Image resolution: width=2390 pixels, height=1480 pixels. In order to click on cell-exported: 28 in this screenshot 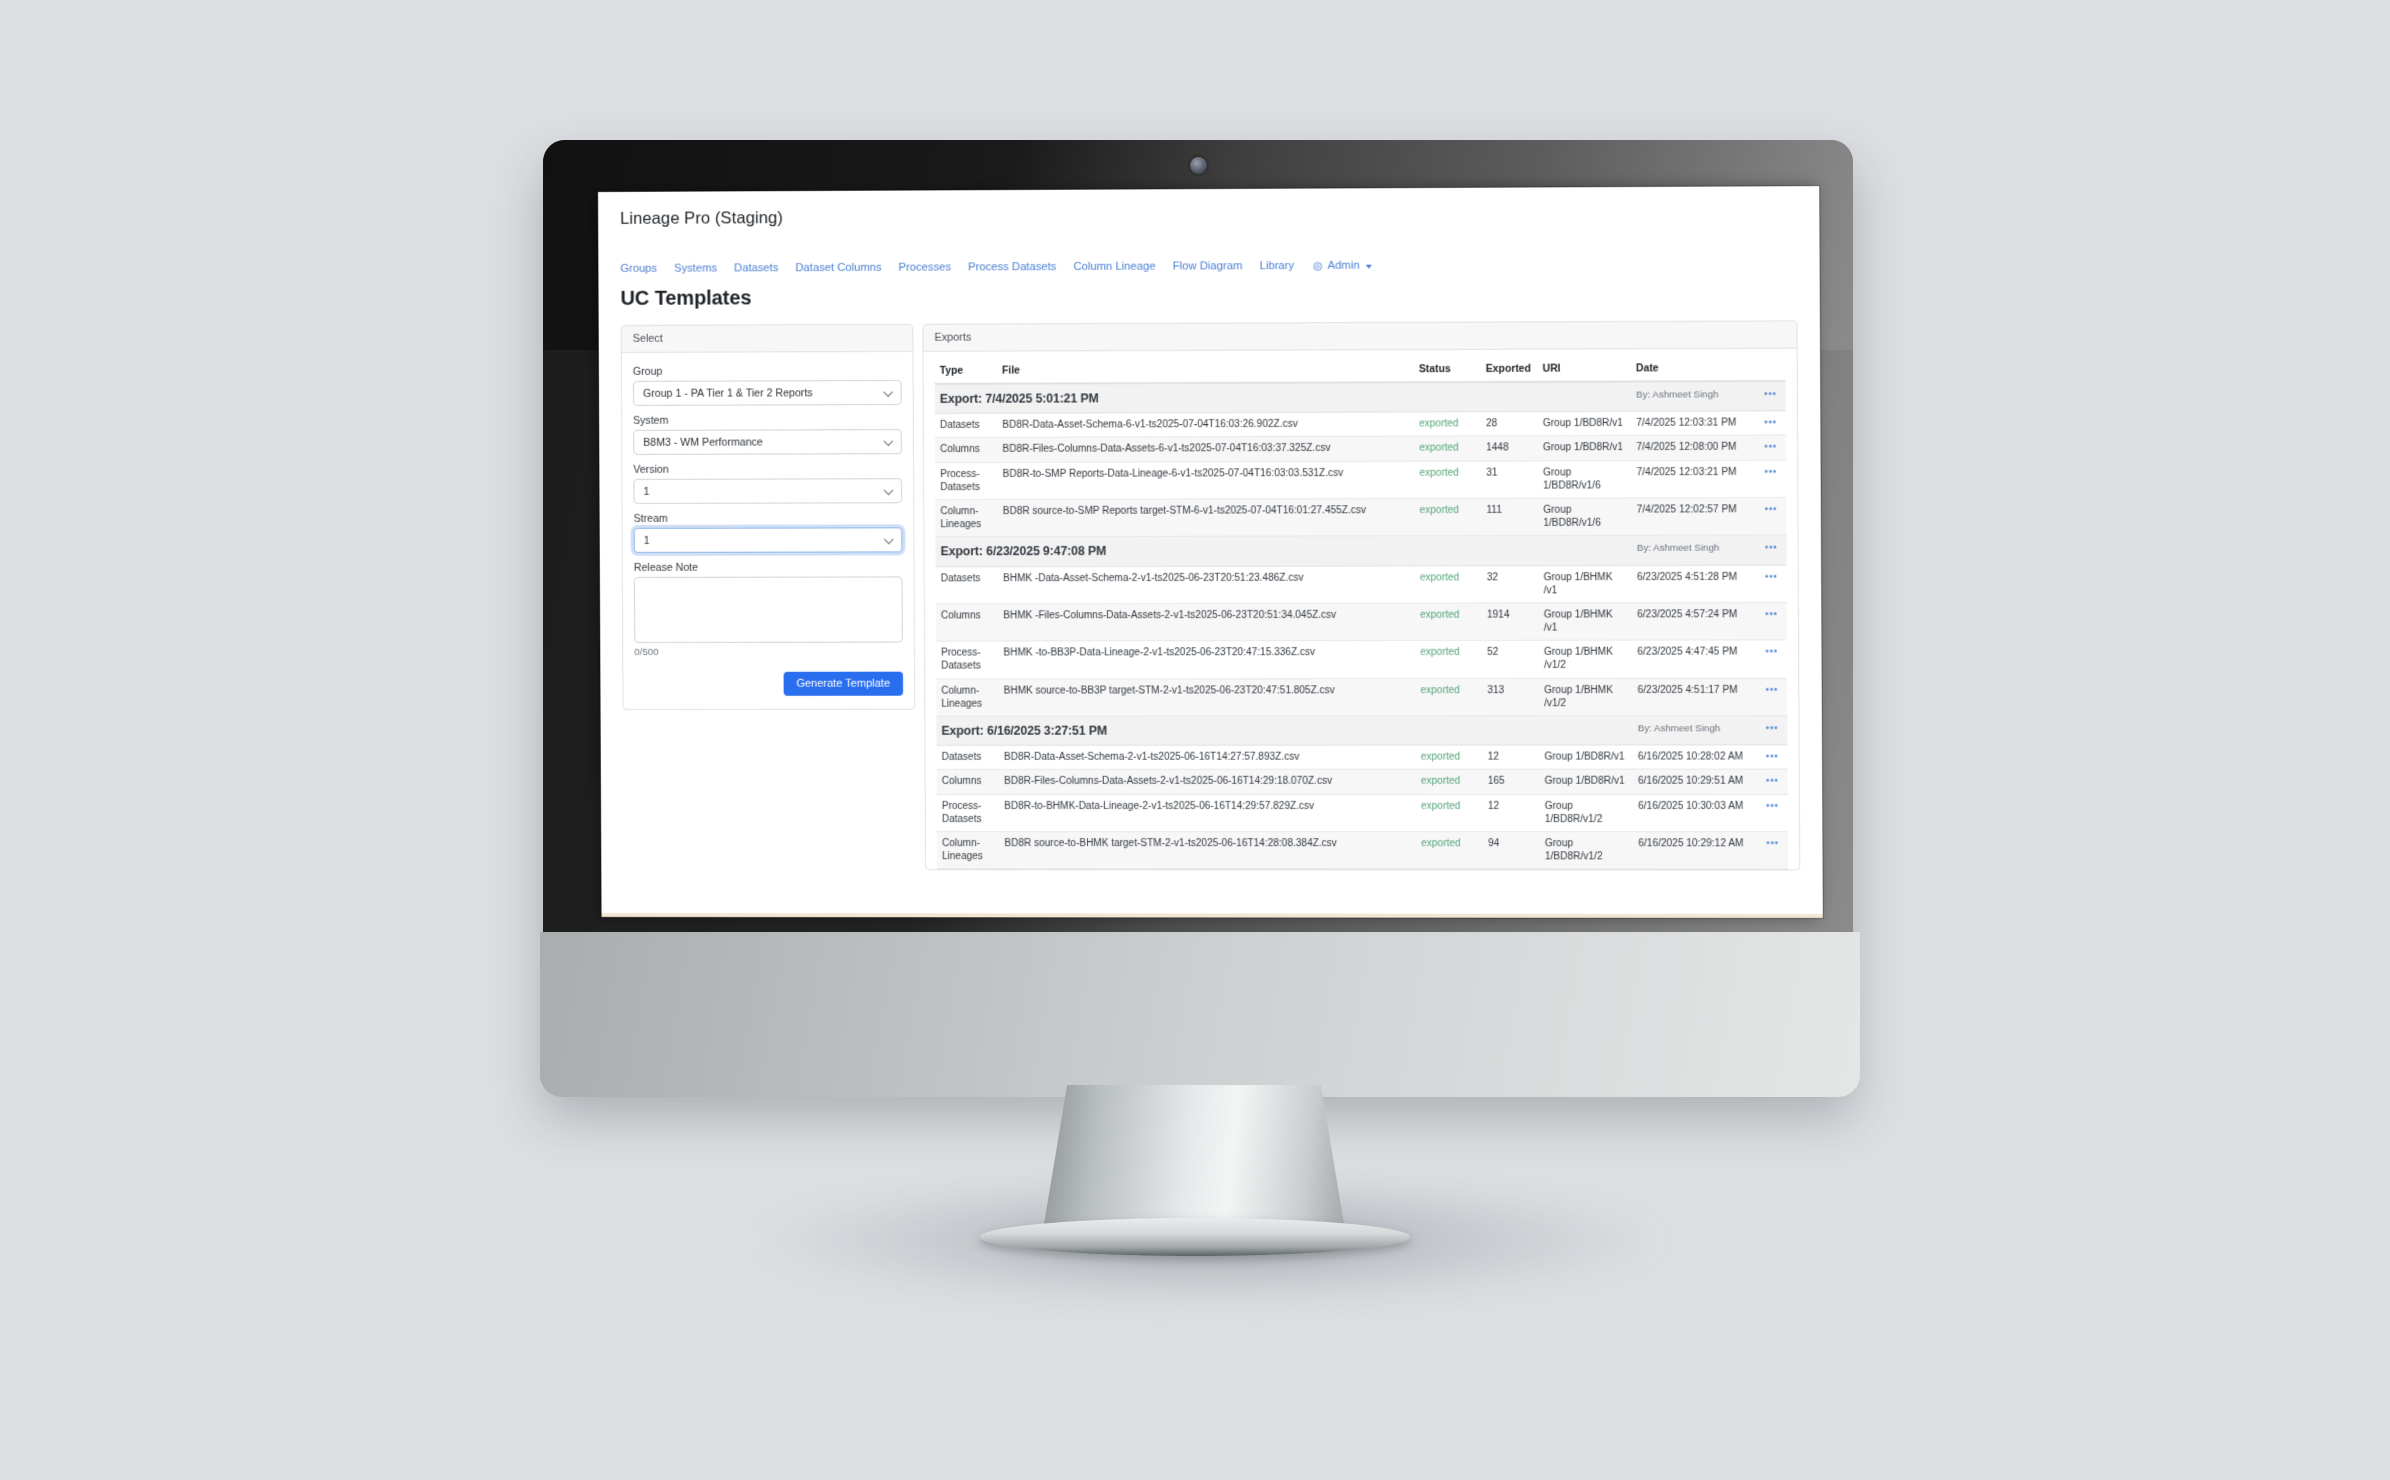, I will do `click(1509, 424)`.